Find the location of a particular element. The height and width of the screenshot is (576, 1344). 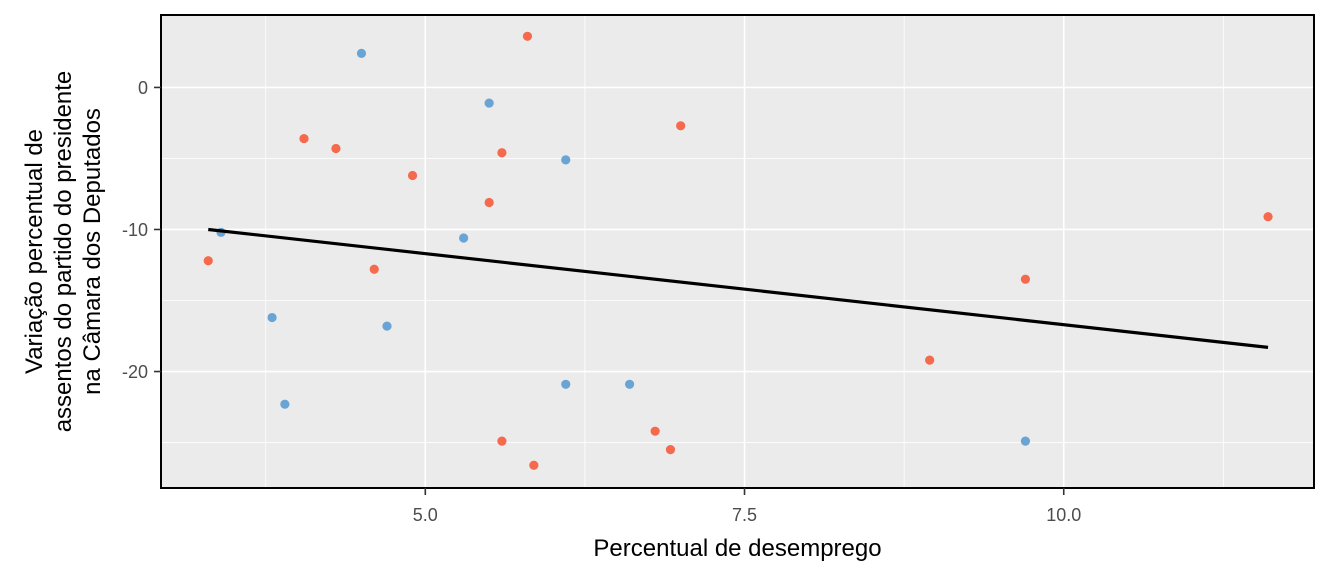

y-axis-title-line: assentos do partido do presidente is located at coordinates (63, 252).